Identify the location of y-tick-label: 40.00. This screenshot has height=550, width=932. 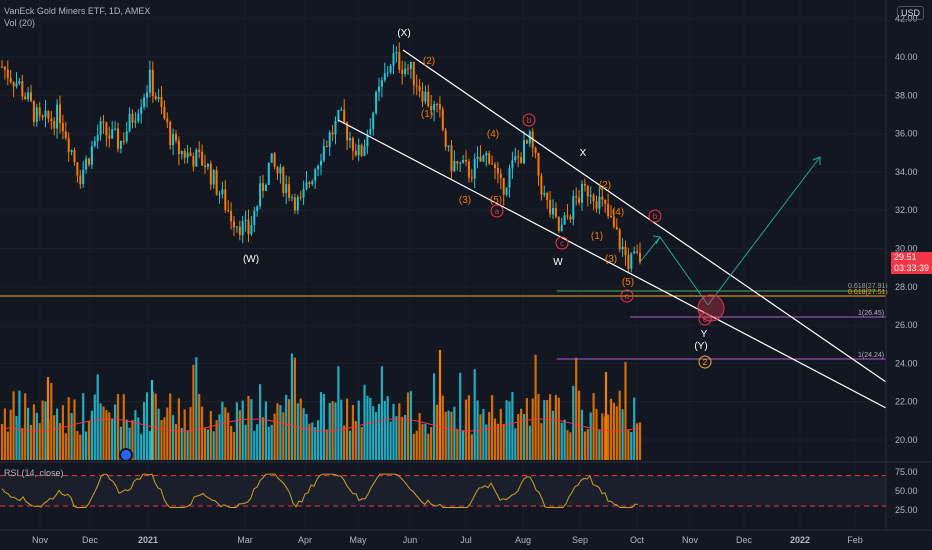
(906, 57).